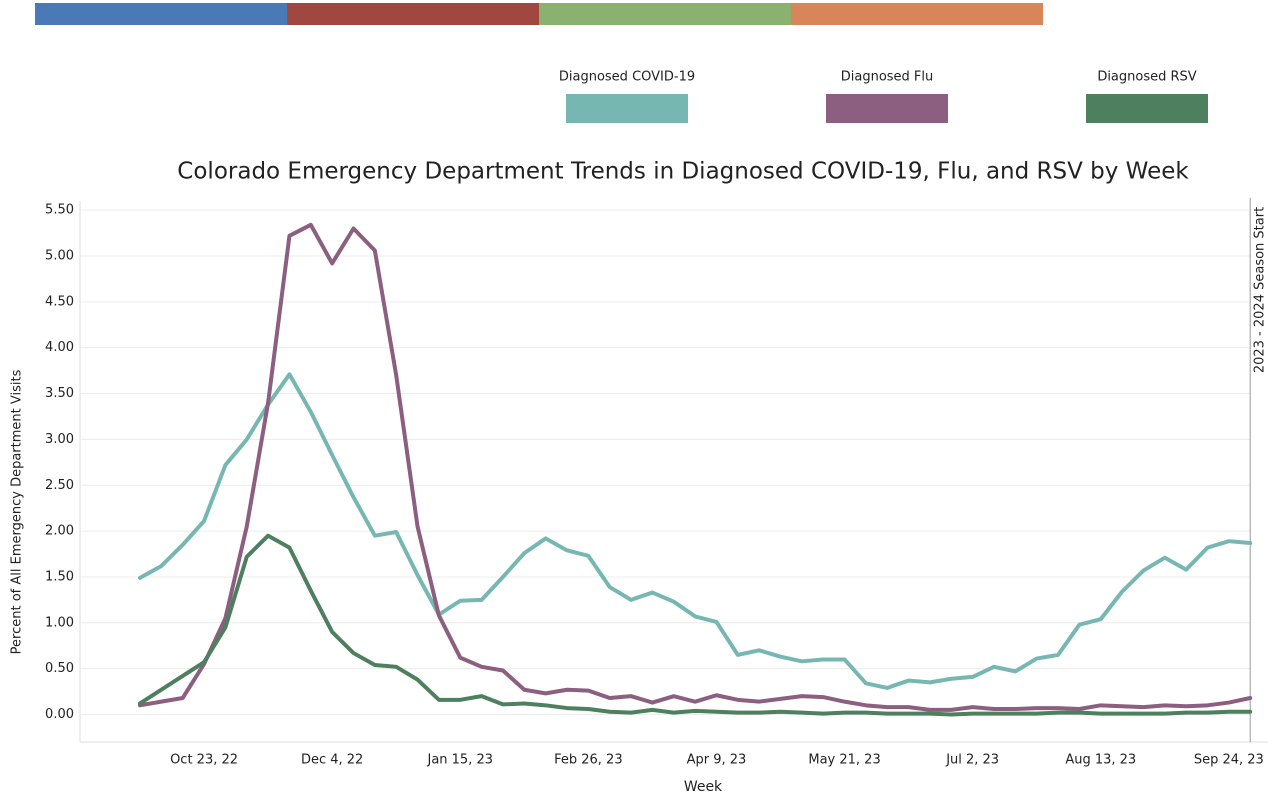  I want to click on y-tick-label: 5.50, so click(59, 210).